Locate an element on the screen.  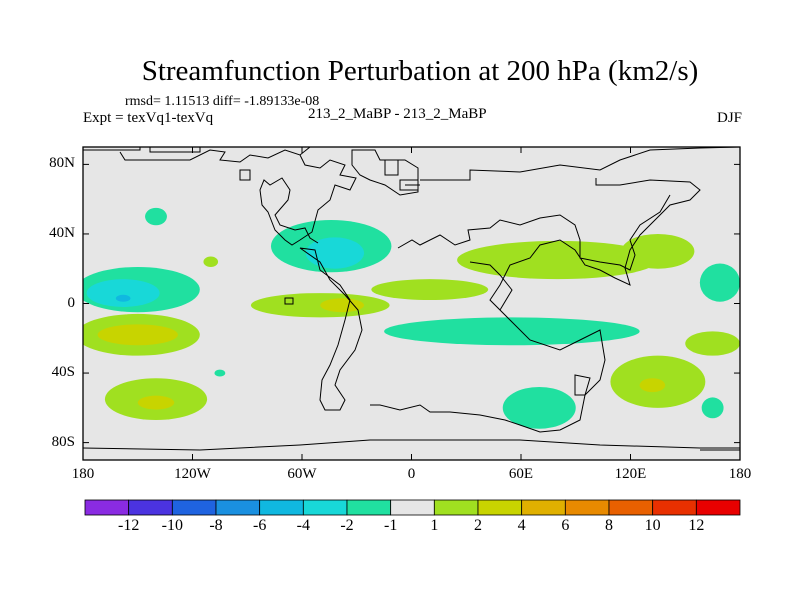
colorbar-label: 2 is located at coordinates (478, 525).